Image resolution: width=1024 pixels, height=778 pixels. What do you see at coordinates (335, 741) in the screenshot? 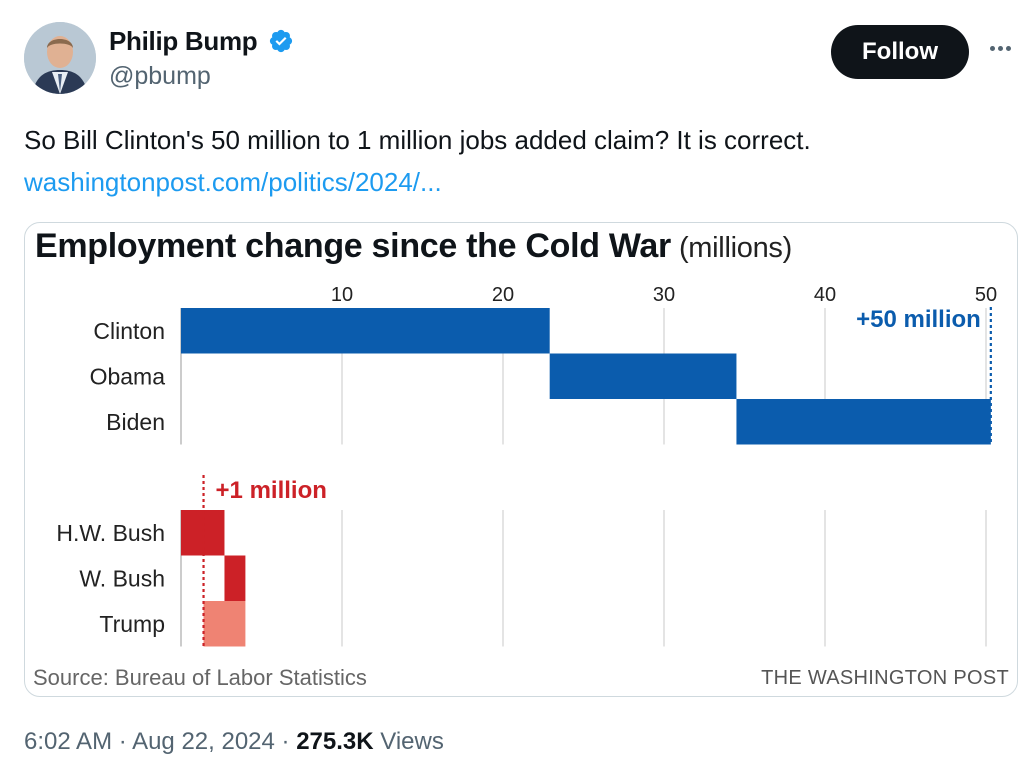
I see `views-count: 275.3K` at bounding box center [335, 741].